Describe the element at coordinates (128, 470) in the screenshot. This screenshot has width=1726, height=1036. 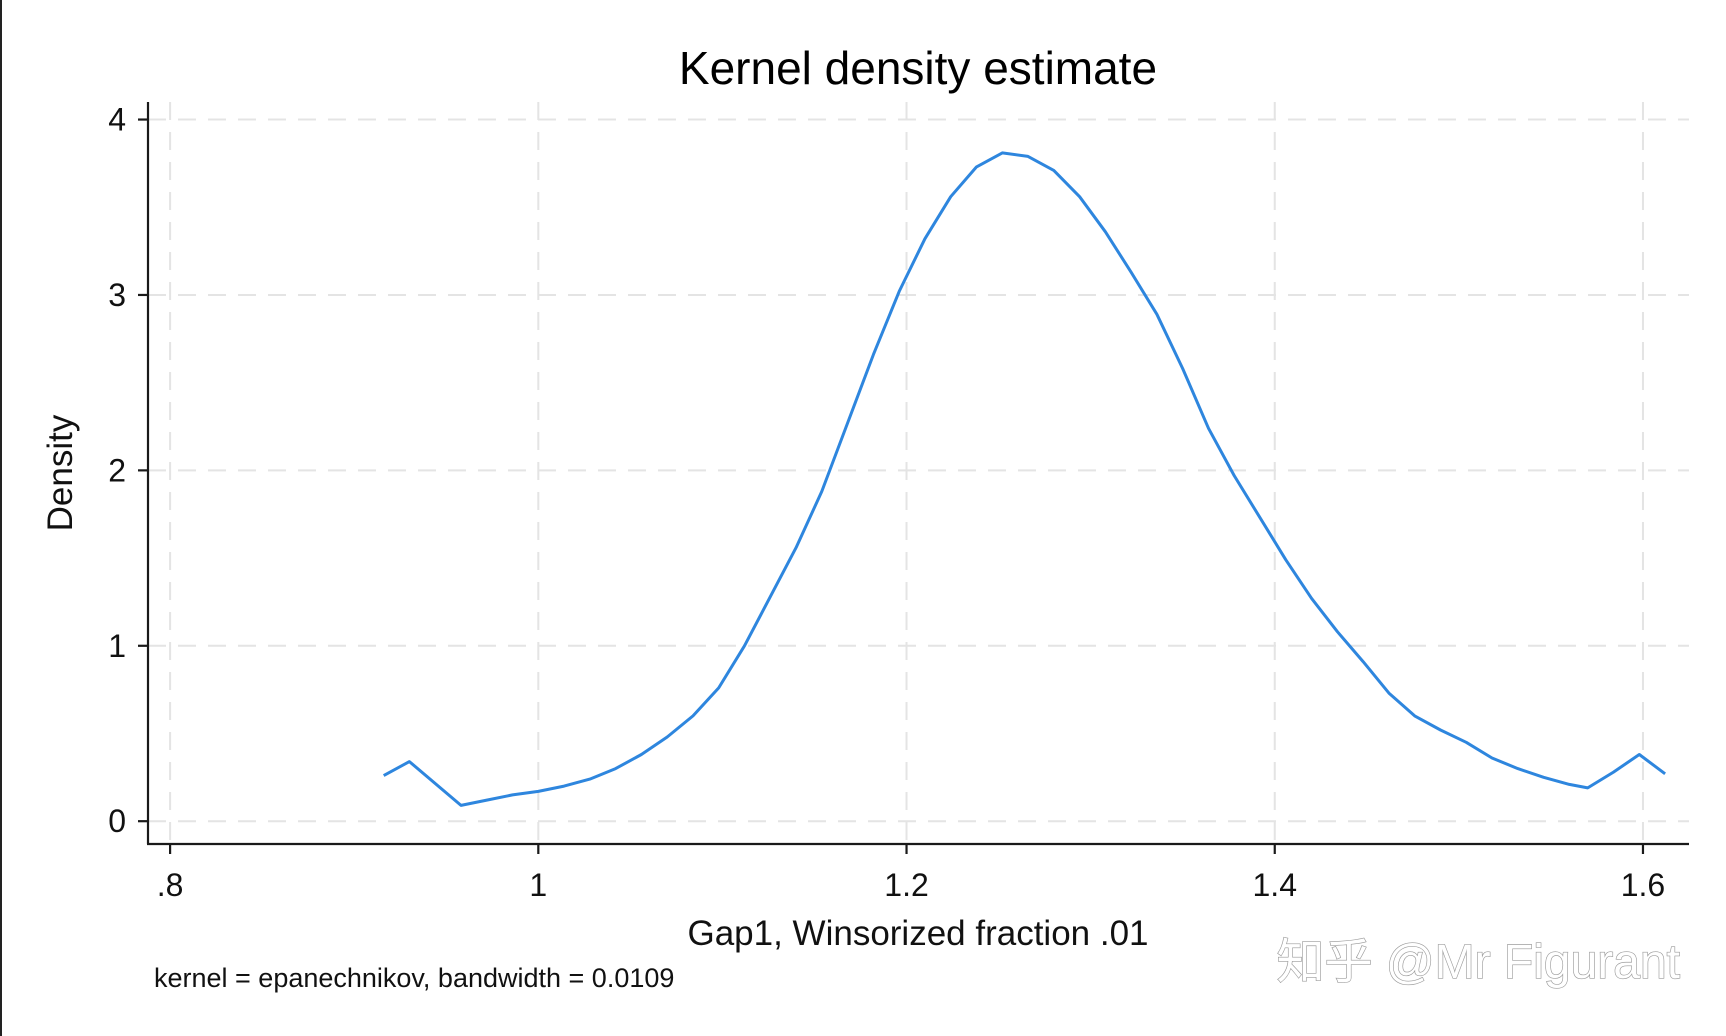
I see `y-axis-ticks: 0 1 2 3 4` at that location.